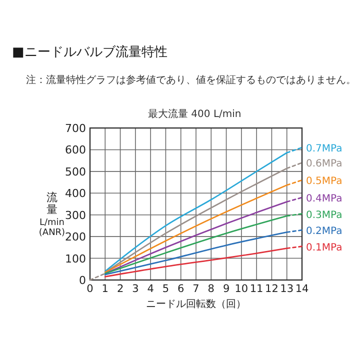 The width and height of the screenshot is (350, 350). What do you see at coordinates (75, 259) in the screenshot?
I see `y-tick-label: 100` at bounding box center [75, 259].